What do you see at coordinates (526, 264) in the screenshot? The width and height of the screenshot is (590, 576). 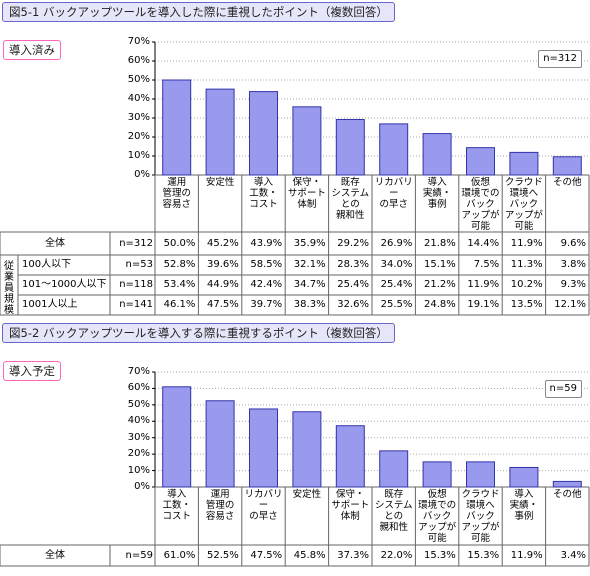 I see `table-value: 11.3%` at bounding box center [526, 264].